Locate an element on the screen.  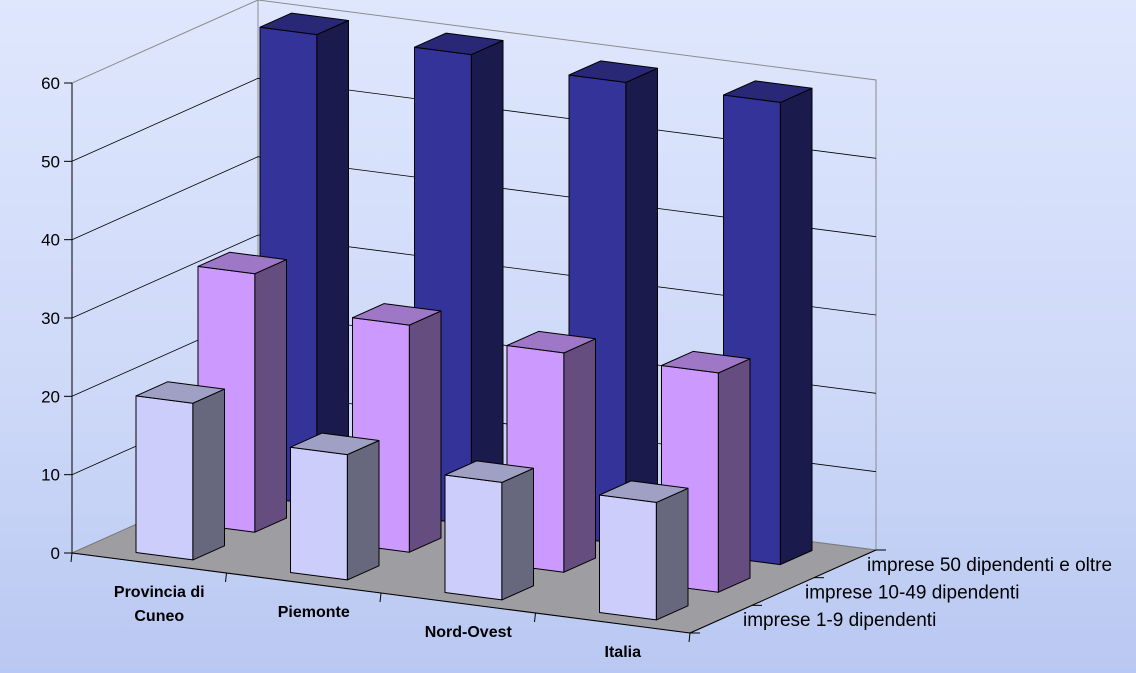
category-label: Piemonte is located at coordinates (314, 612).